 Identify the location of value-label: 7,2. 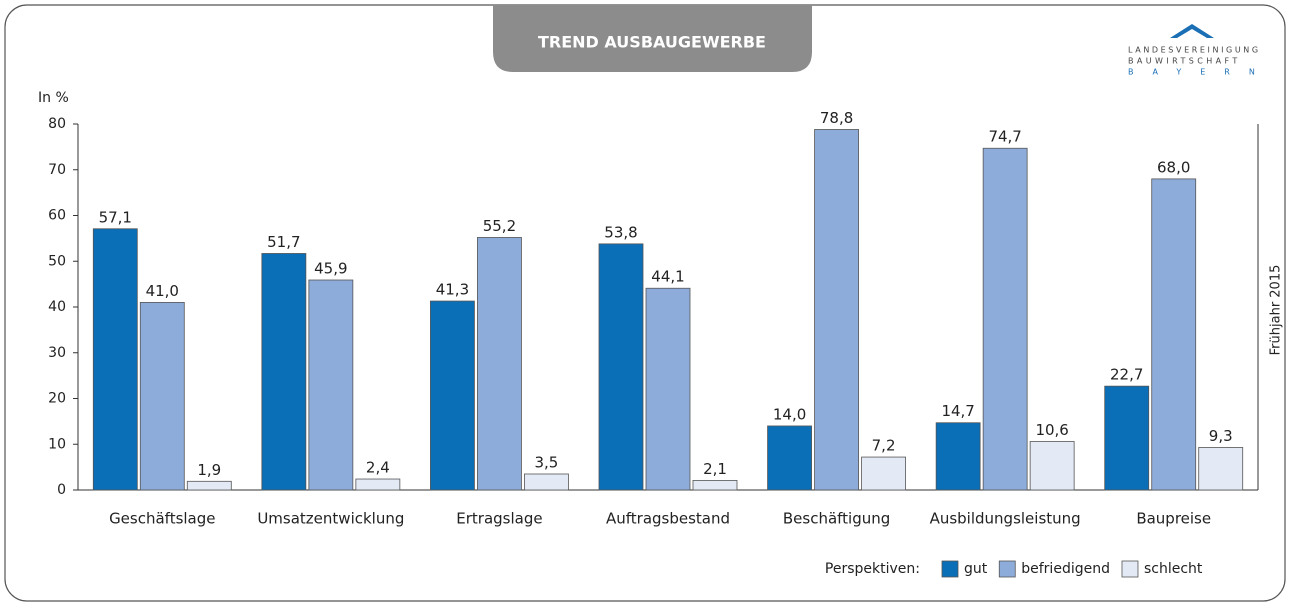
(884, 446).